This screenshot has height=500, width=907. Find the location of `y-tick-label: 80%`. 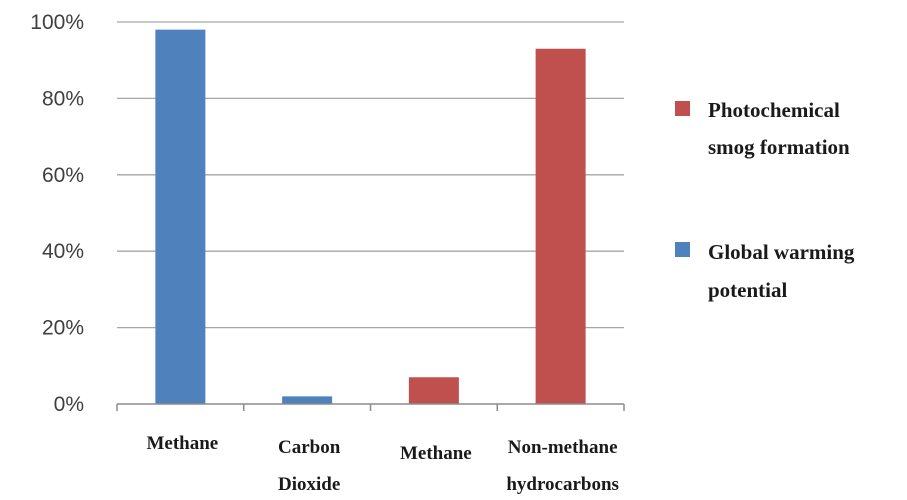

y-tick-label: 80% is located at coordinates (63, 98).